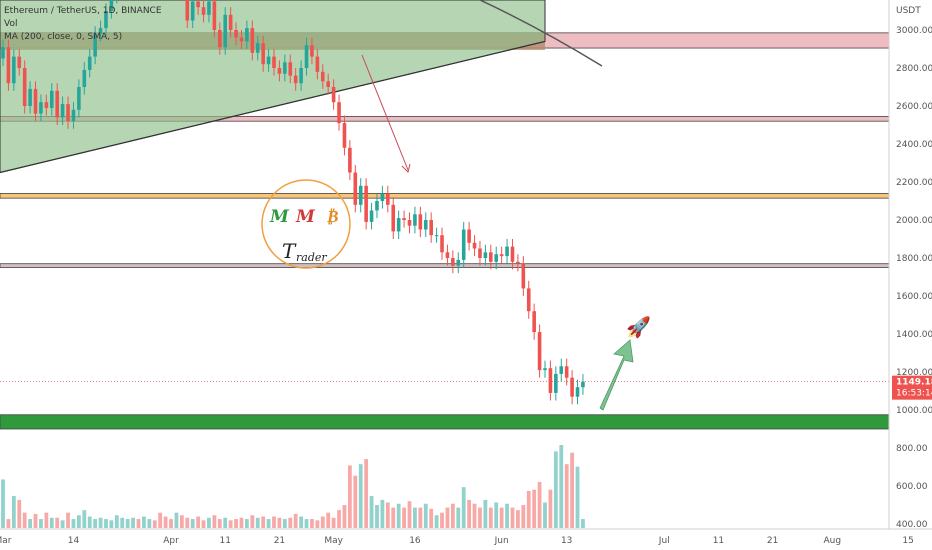 The image size is (932, 550). I want to click on price-tick-label: 2200.00, so click(914, 183).